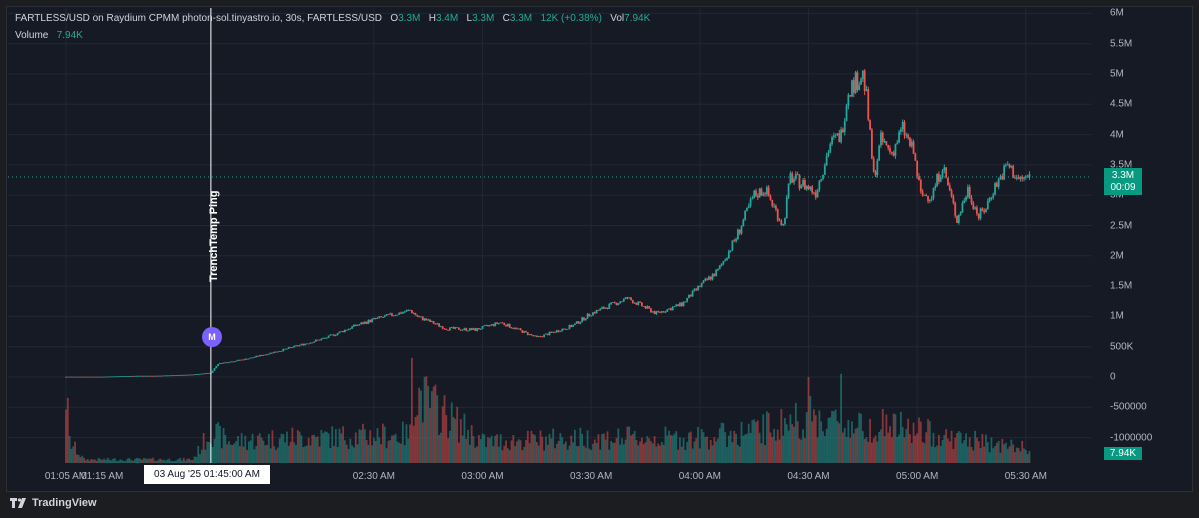  What do you see at coordinates (64, 503) in the screenshot?
I see `tradingview-brand: TradingView` at bounding box center [64, 503].